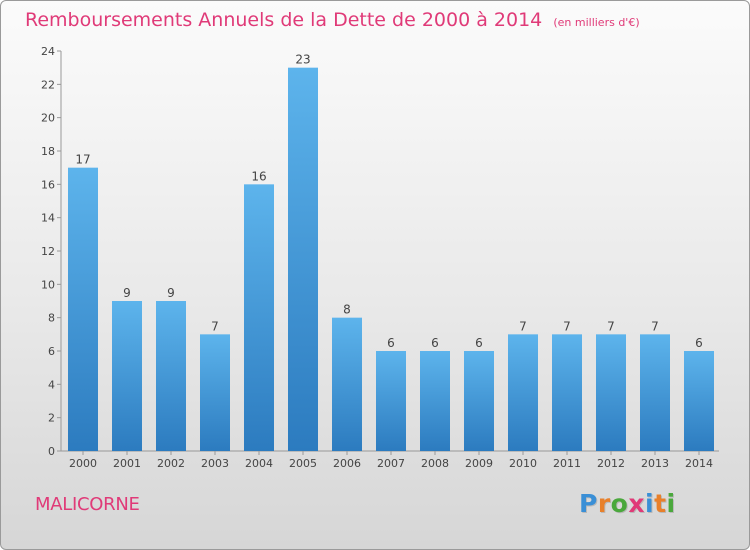 This screenshot has height=550, width=750. I want to click on data-label: 23, so click(302, 60).